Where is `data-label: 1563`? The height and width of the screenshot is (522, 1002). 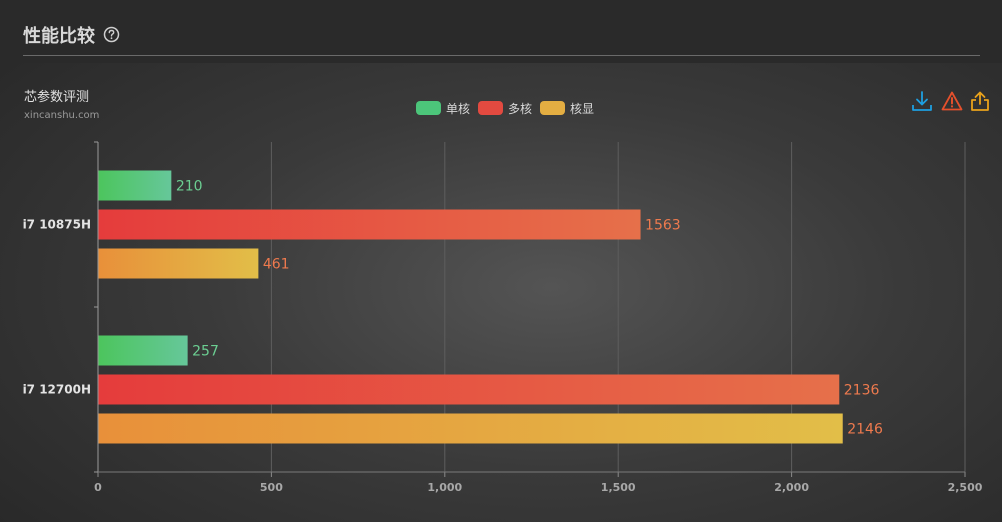
data-label: 1563 is located at coordinates (663, 226).